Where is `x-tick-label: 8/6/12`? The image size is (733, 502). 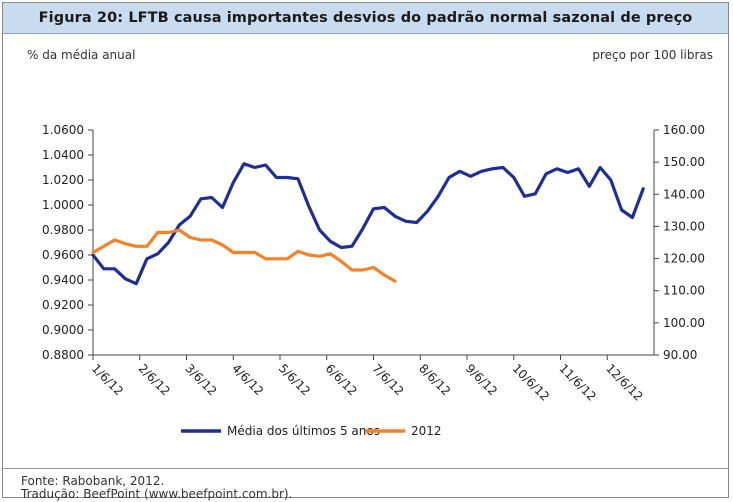 x-tick-label: 8/6/12 is located at coordinates (434, 379).